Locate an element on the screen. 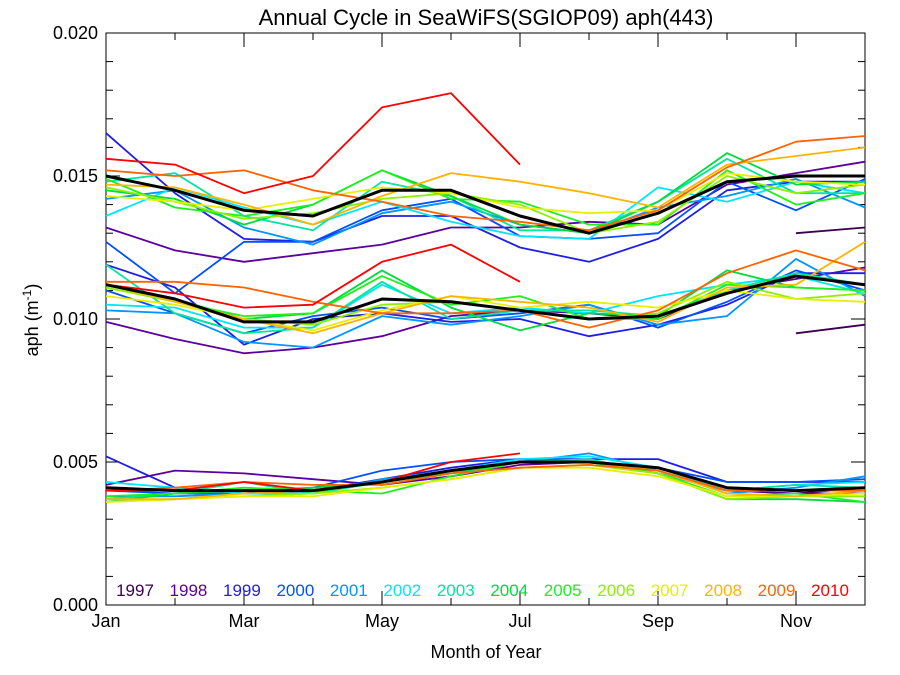 This screenshot has height=675, width=900. series-line-2002-mid is located at coordinates (485, 302).